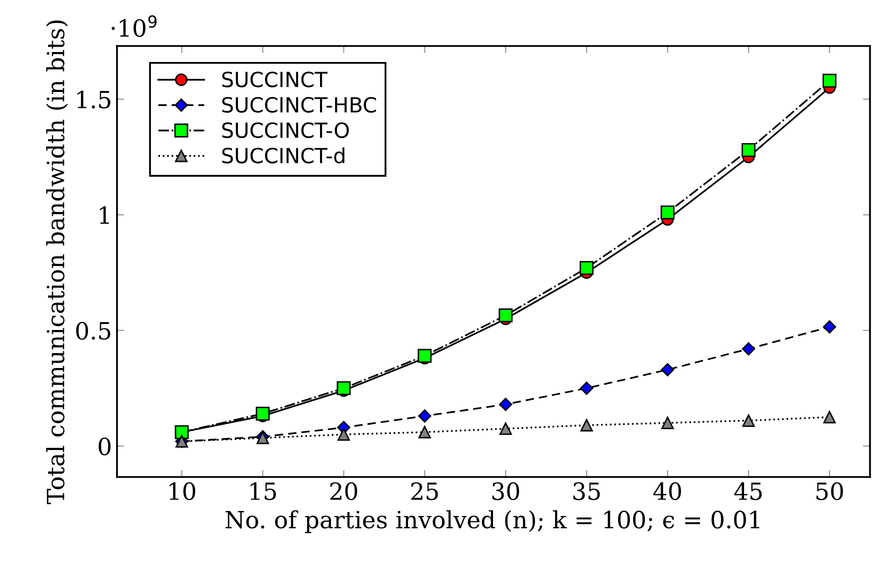 The height and width of the screenshot is (562, 889). Describe the element at coordinates (104, 446) in the screenshot. I see `y-tick-label: 0` at that location.